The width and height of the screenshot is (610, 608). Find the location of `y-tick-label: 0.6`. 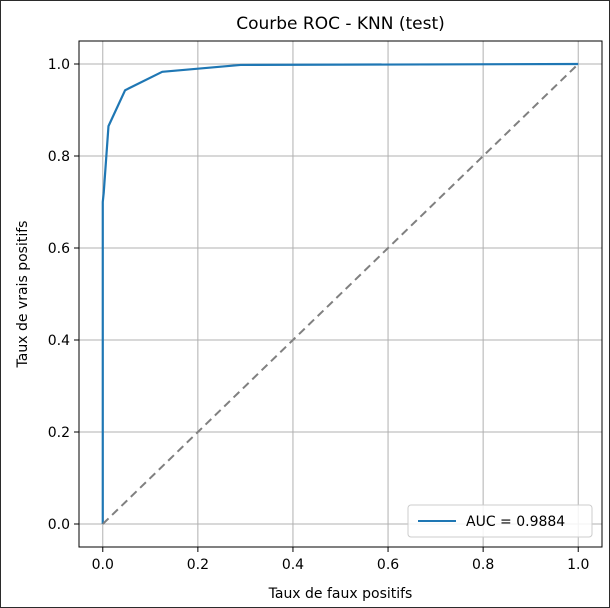

y-tick-label: 0.6 is located at coordinates (59, 249).